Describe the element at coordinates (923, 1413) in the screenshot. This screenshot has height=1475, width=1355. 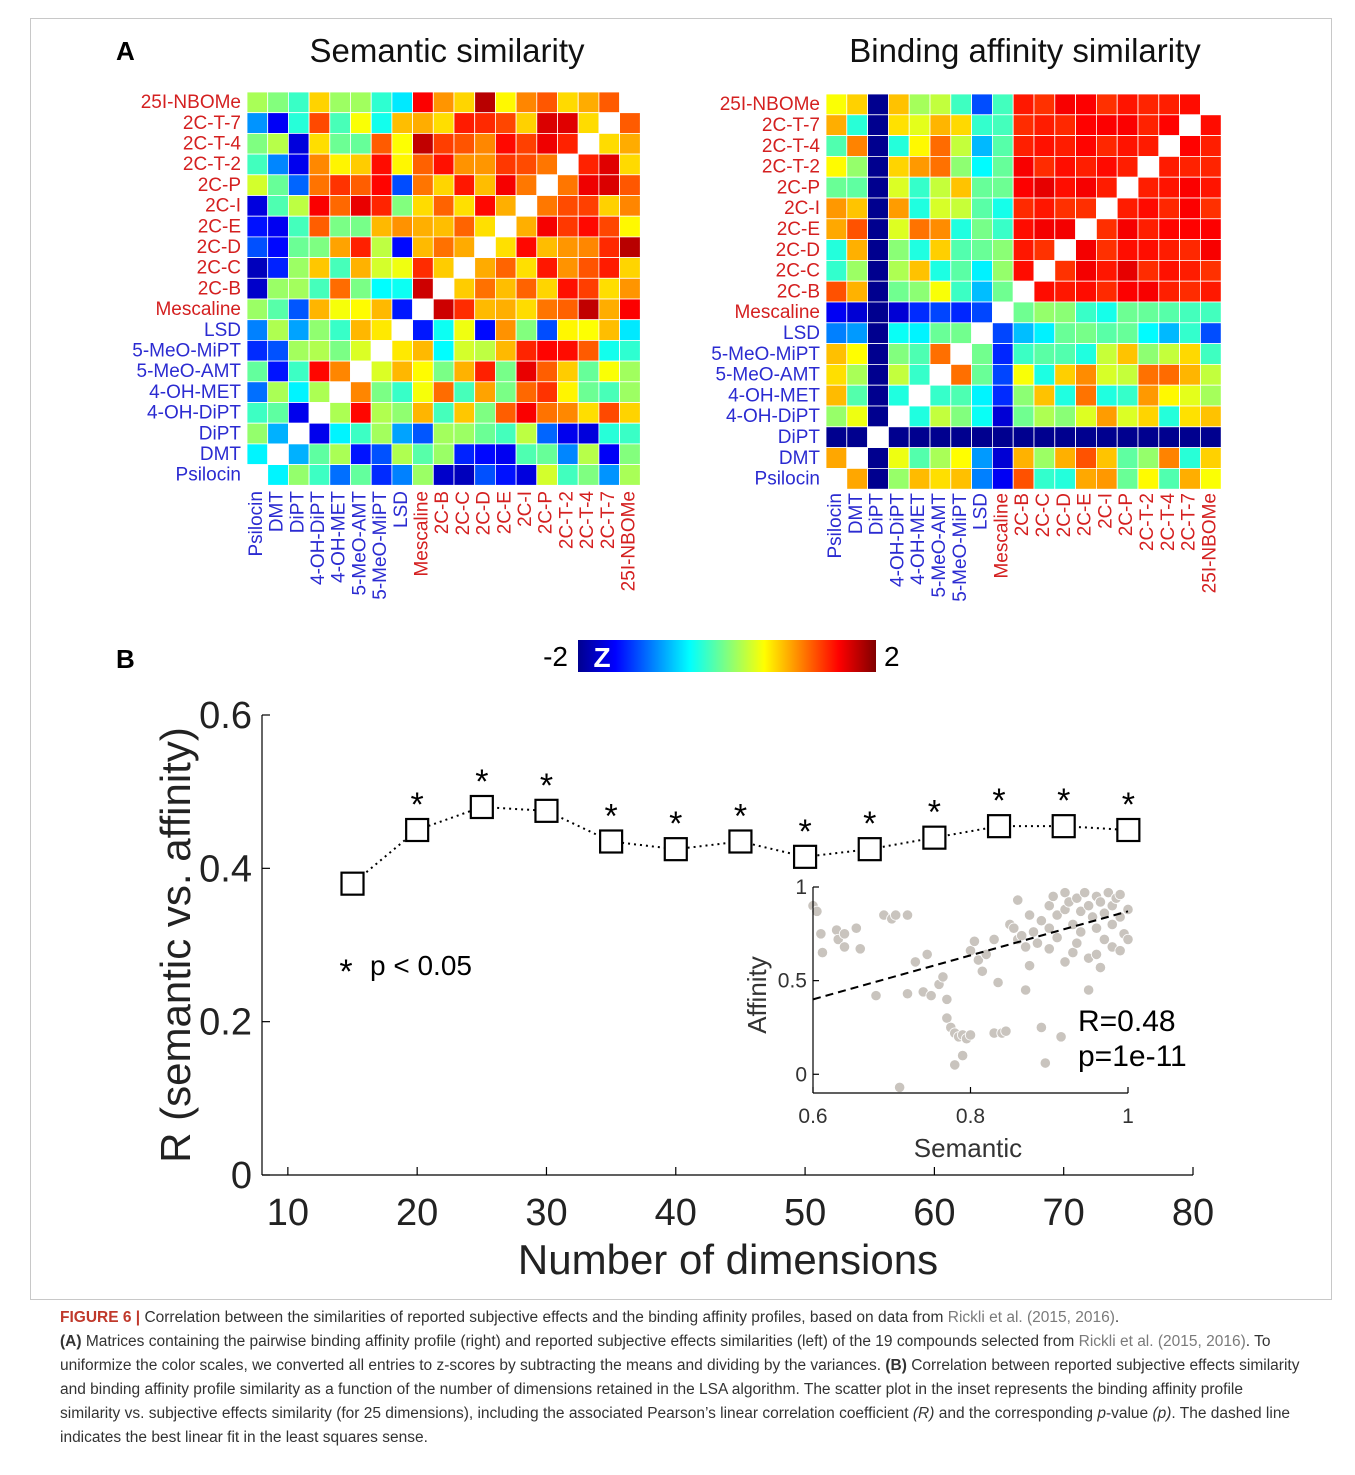
I see `caption-r-symbol: (R)` at that location.